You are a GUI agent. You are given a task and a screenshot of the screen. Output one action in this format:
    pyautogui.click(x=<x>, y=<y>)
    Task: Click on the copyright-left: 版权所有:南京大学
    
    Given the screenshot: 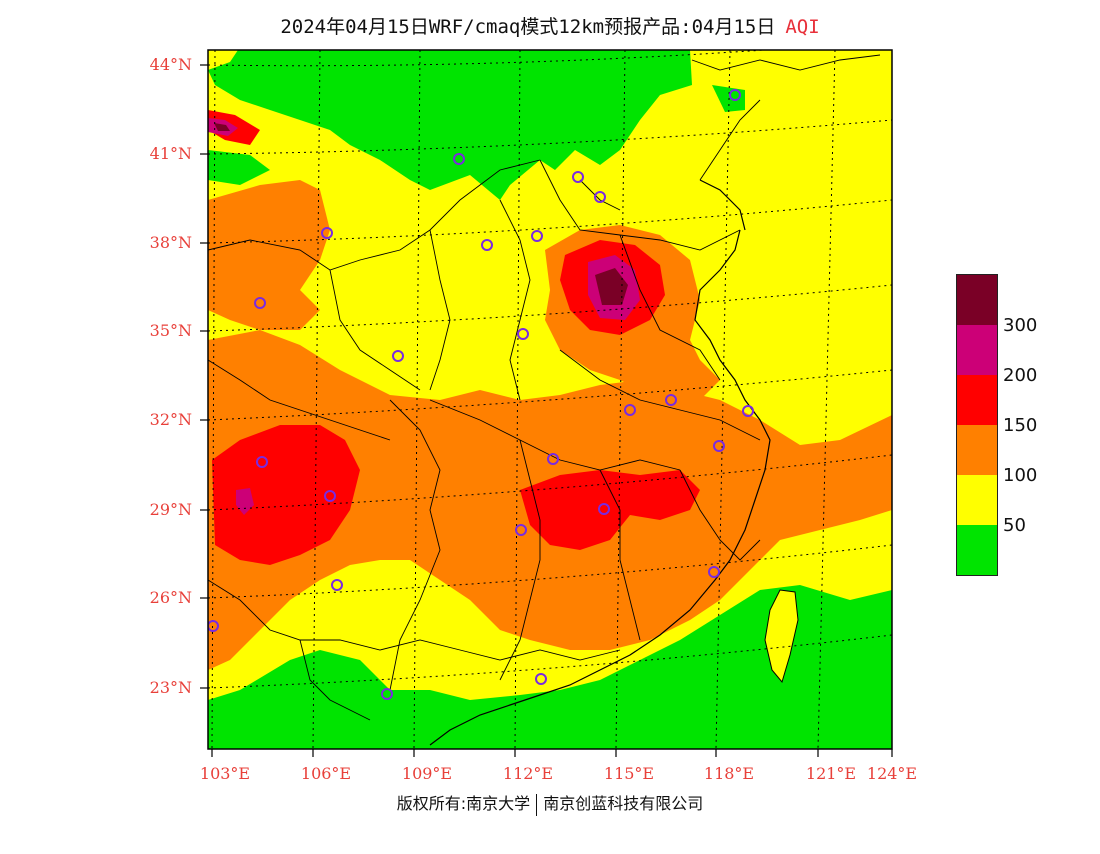 What is the action you would take?
    pyautogui.click(x=463, y=803)
    